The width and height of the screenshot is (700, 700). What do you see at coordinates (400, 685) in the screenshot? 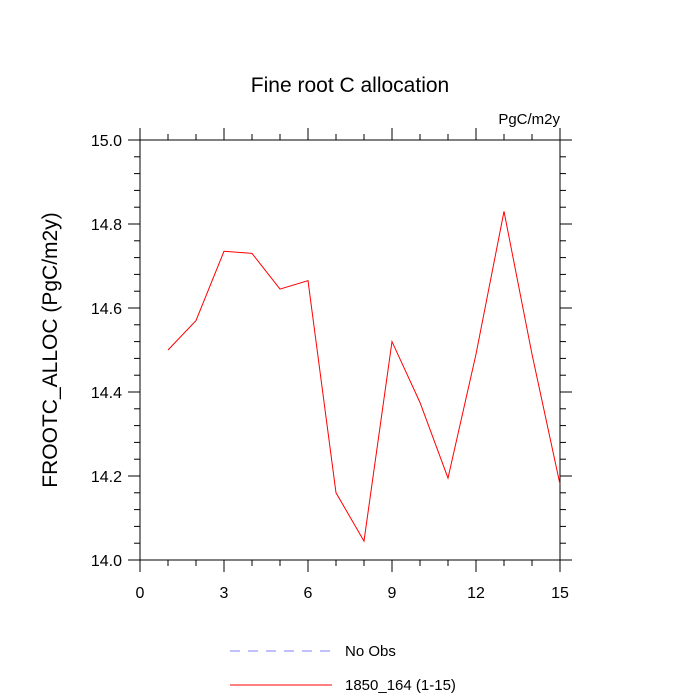
I see `legend-label-1: 1850_164 (1-15)` at bounding box center [400, 685].